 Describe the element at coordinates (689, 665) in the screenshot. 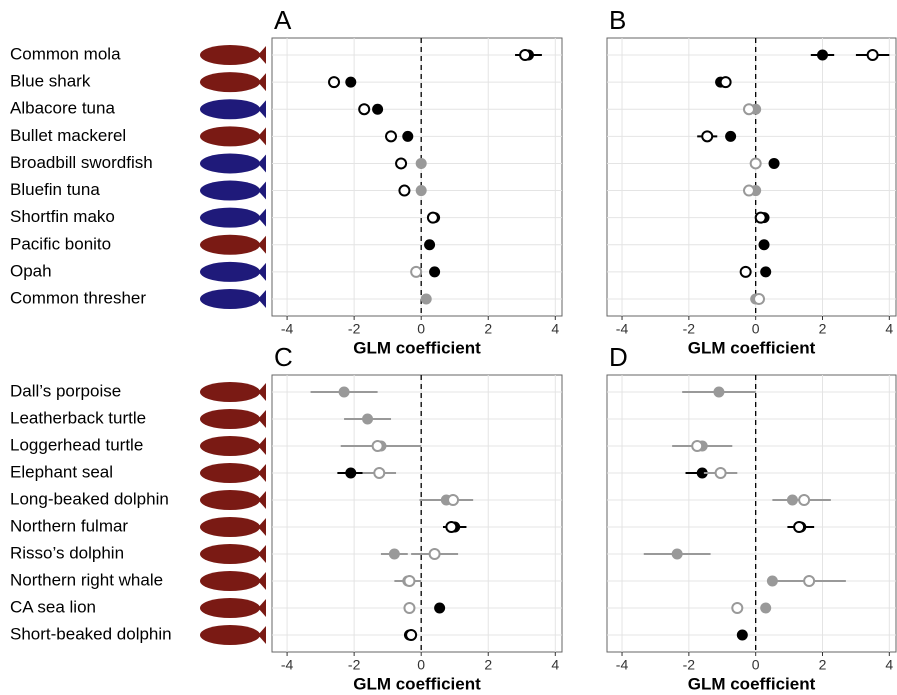

I see `x-tick-label: -2` at that location.